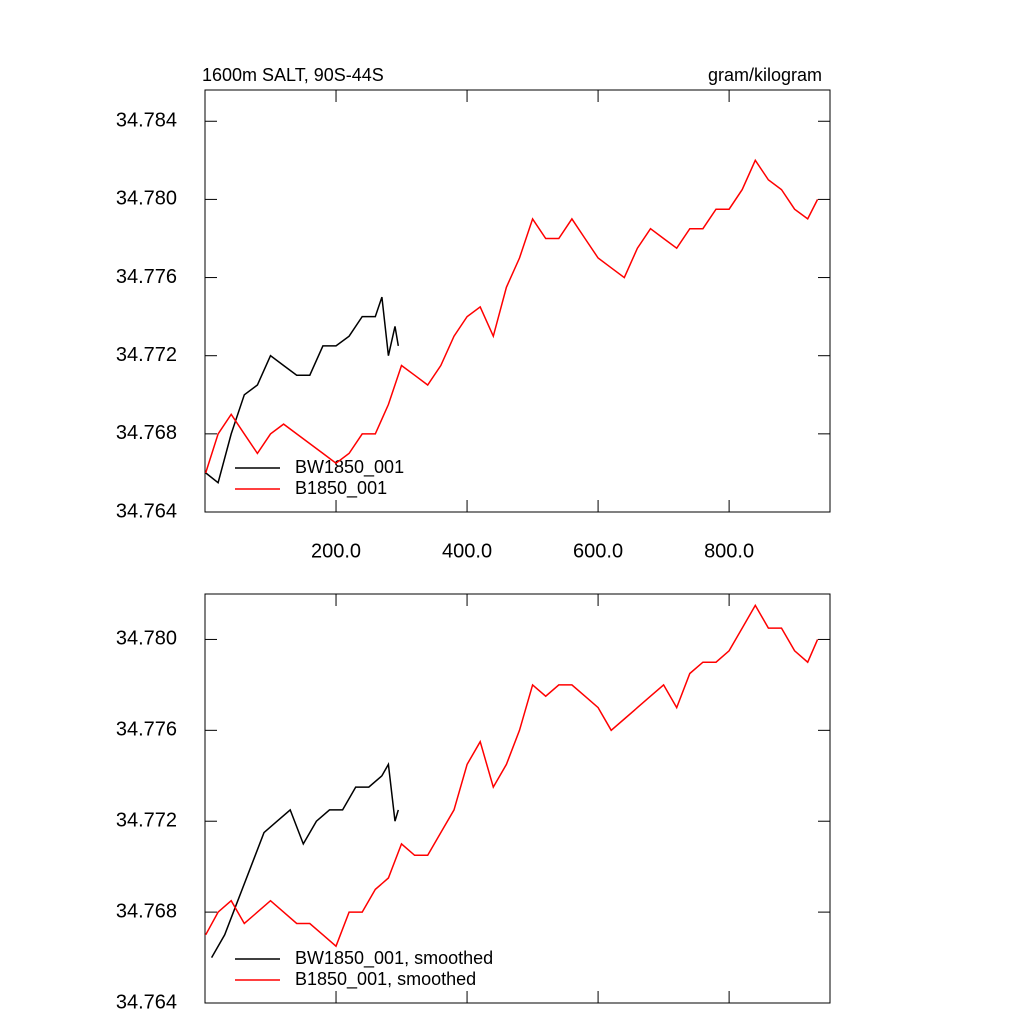 Image resolution: width=1024 pixels, height=1024 pixels. Describe the element at coordinates (467, 551) in the screenshot. I see `x-tick-label: 400.0` at that location.